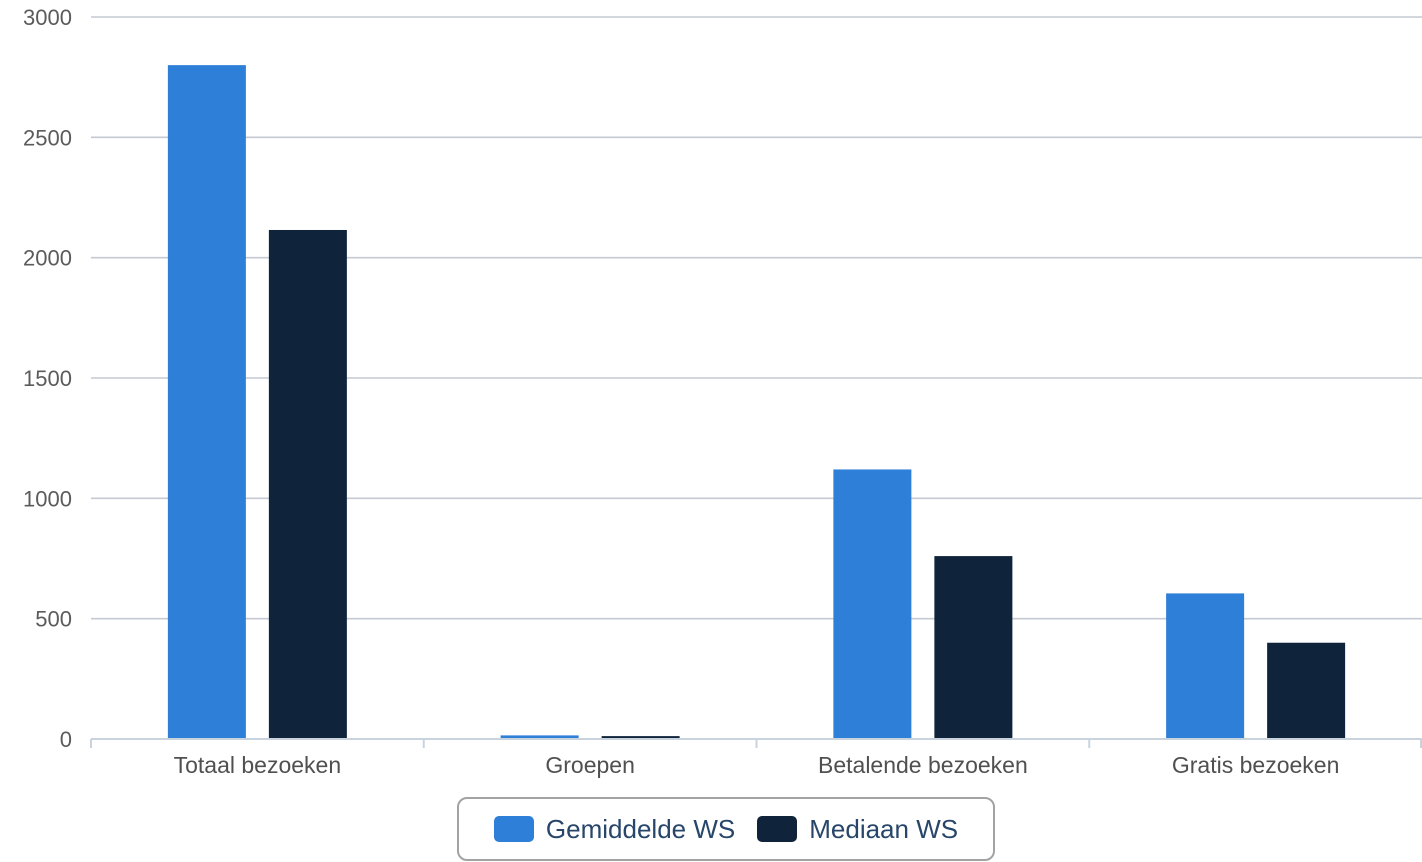 The width and height of the screenshot is (1422, 862). What do you see at coordinates (47, 258) in the screenshot?
I see `y-tick-label-2000: 2000` at bounding box center [47, 258].